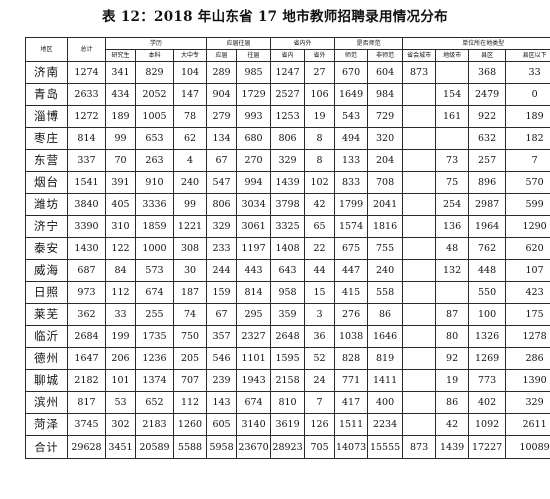 The height and width of the screenshot is (499, 550). Describe the element at coordinates (385, 314) in the screenshot. I see `cell-non-normal: 86` at that location.